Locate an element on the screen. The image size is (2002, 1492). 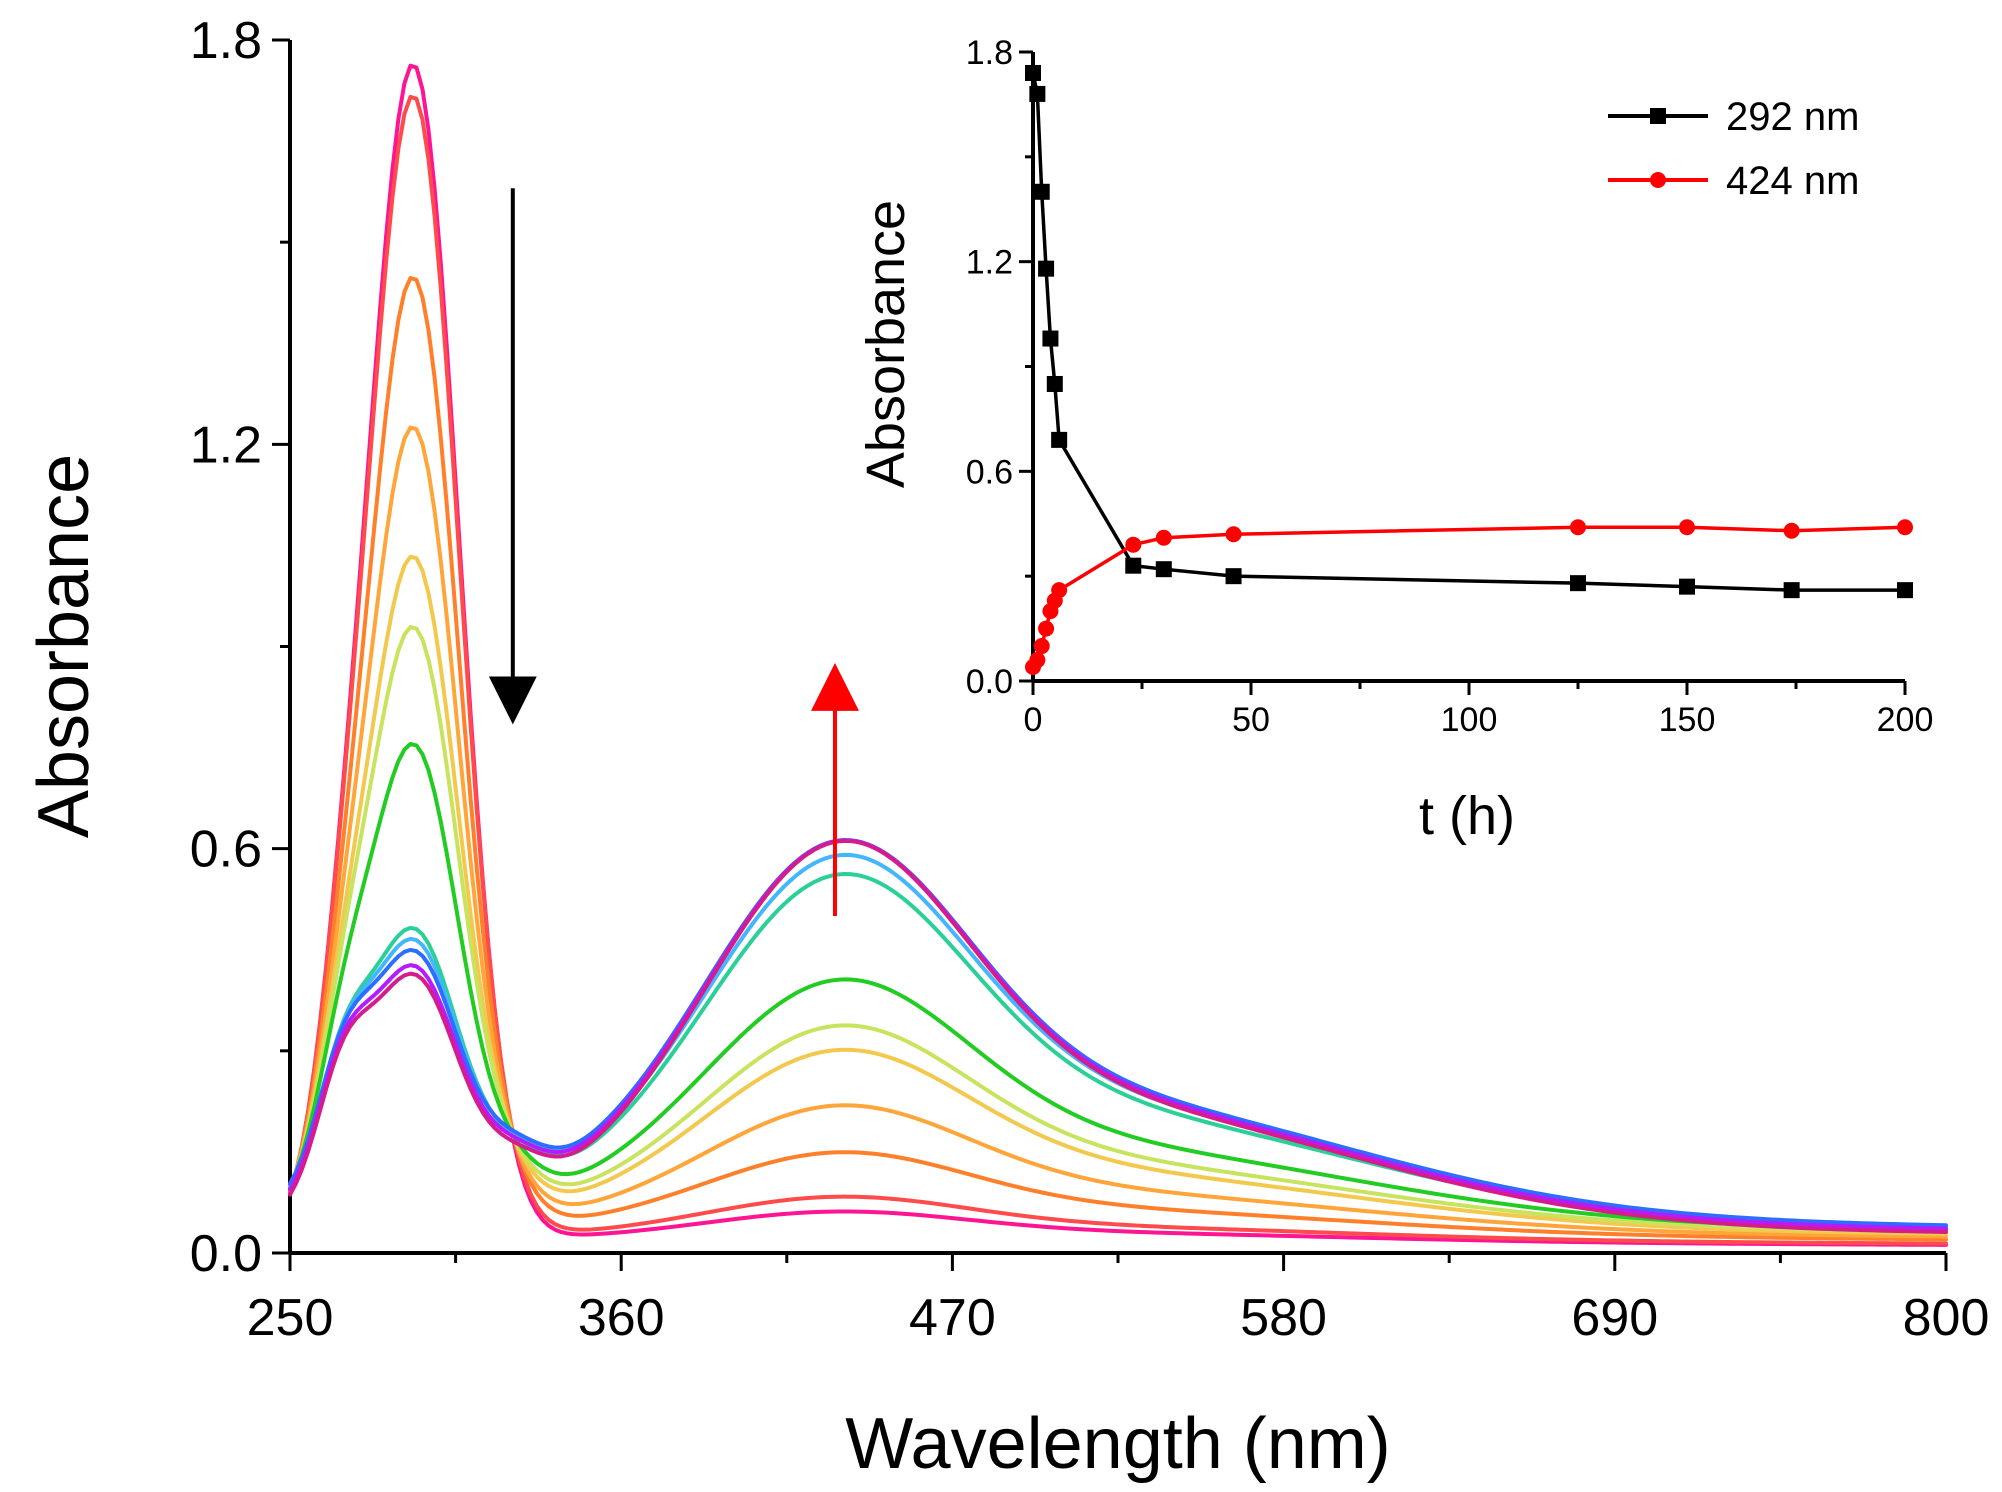
inset-x-tick-label: 50 is located at coordinates (1251, 720).